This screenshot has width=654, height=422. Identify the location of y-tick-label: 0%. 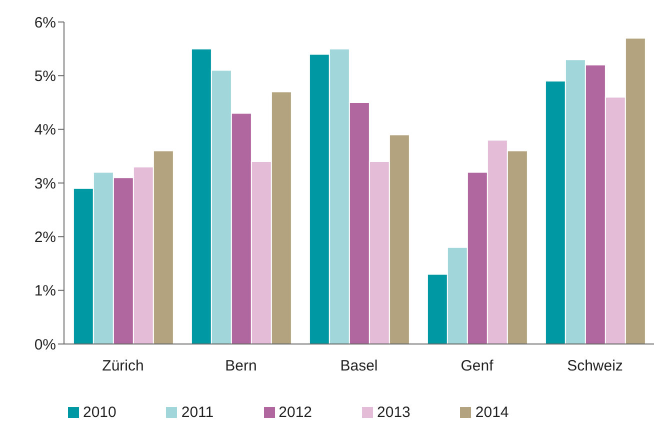
(45, 345).